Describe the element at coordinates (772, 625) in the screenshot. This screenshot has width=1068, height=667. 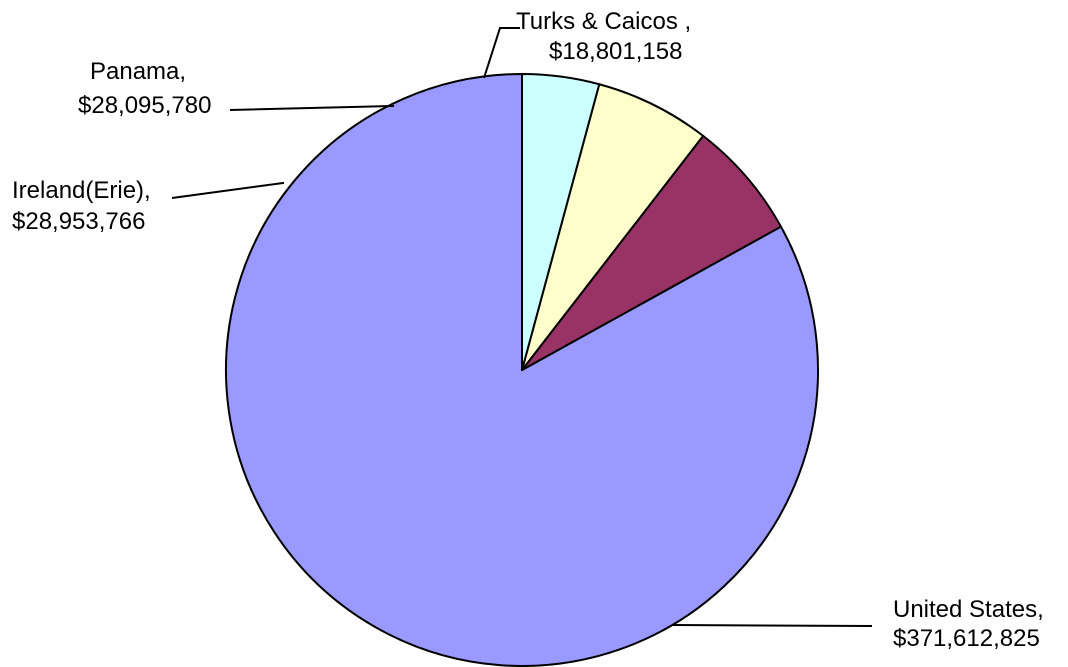
I see `leader-line-united-states` at that location.